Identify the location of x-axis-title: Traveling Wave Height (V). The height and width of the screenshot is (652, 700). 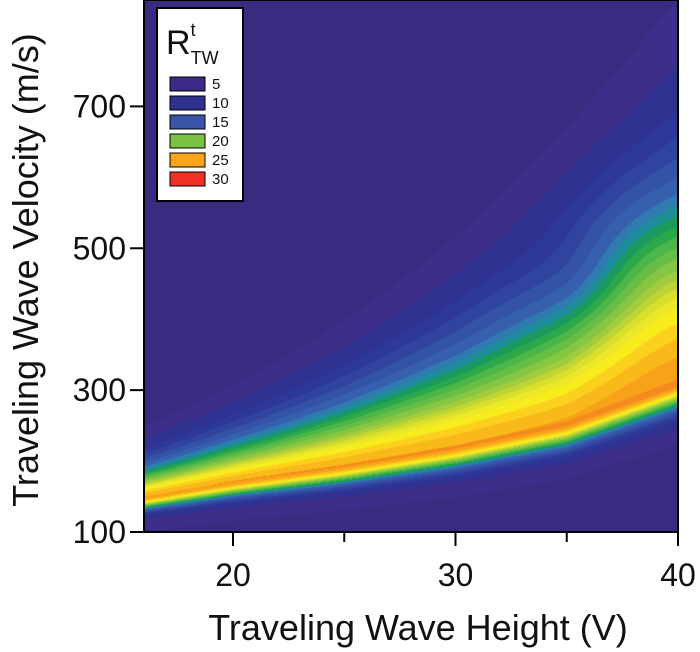
(417, 627).